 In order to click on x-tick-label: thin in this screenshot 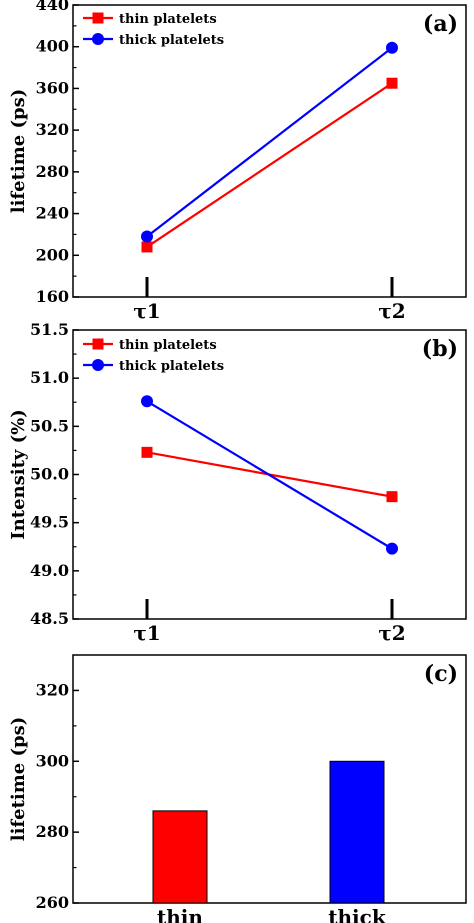, I will do `click(180, 914)`.